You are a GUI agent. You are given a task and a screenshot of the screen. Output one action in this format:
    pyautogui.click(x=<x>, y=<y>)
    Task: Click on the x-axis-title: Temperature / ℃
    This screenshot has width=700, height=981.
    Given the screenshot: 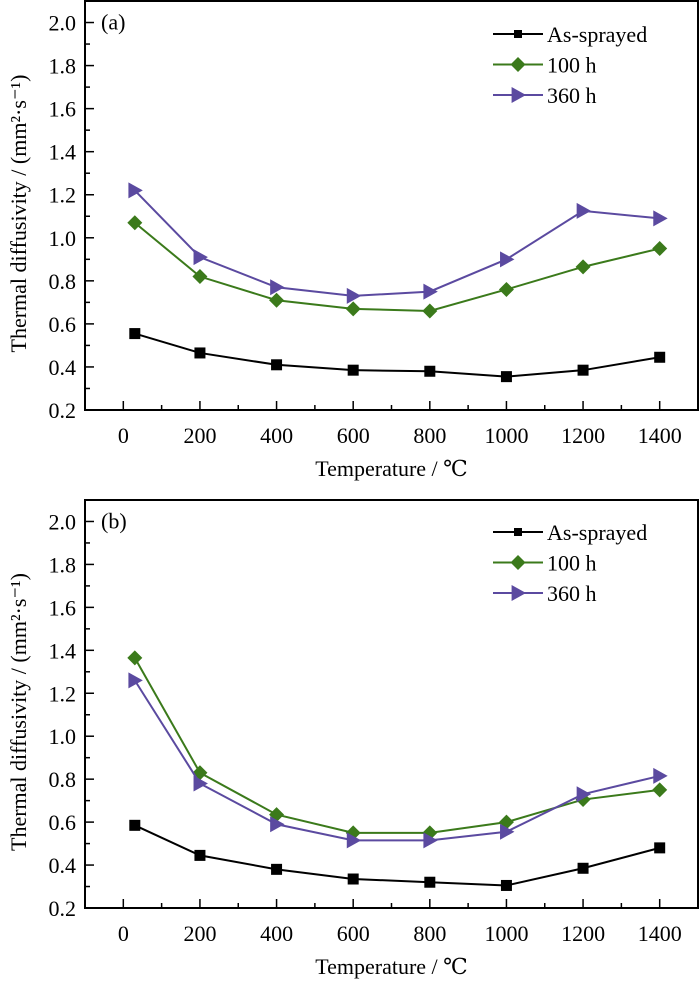 What is the action you would take?
    pyautogui.click(x=391, y=468)
    